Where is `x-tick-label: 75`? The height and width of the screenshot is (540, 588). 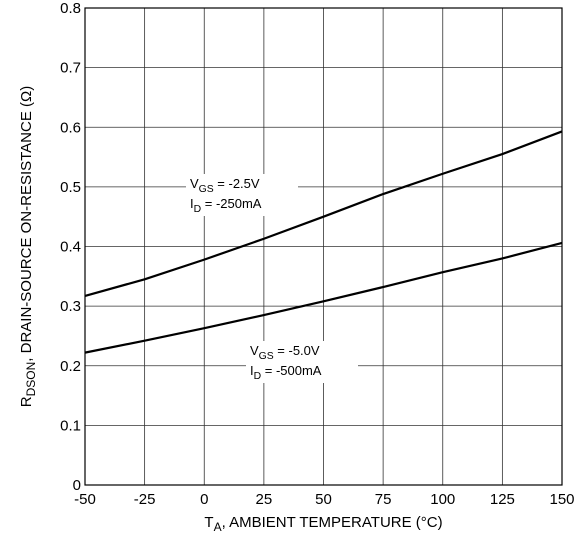 x-tick-label: 75 is located at coordinates (383, 499).